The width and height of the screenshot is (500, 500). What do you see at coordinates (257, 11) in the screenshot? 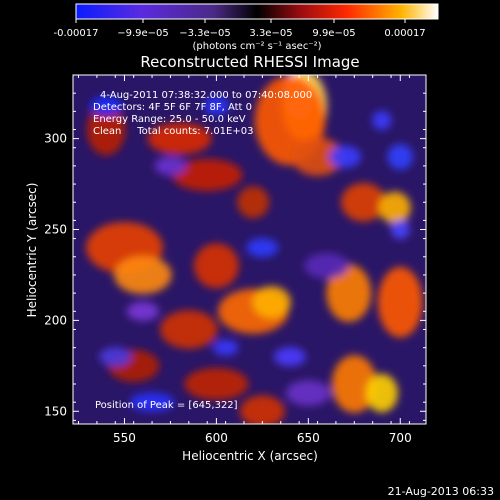
I see `colorbar` at bounding box center [257, 11].